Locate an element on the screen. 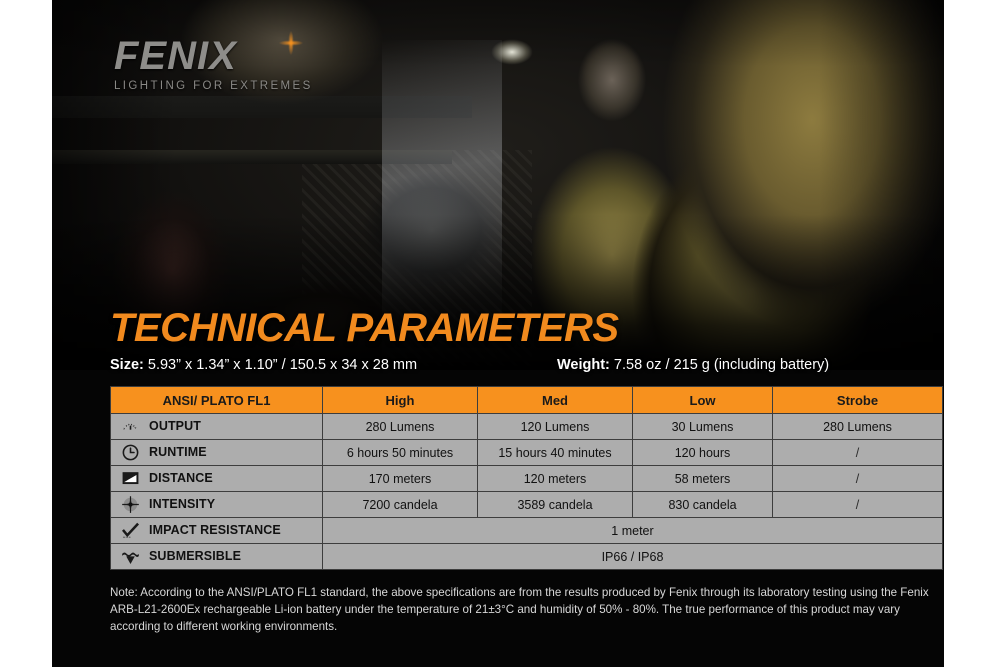 This screenshot has height=667, width=1000. row-label-cell: INTENSITY is located at coordinates (216, 504).